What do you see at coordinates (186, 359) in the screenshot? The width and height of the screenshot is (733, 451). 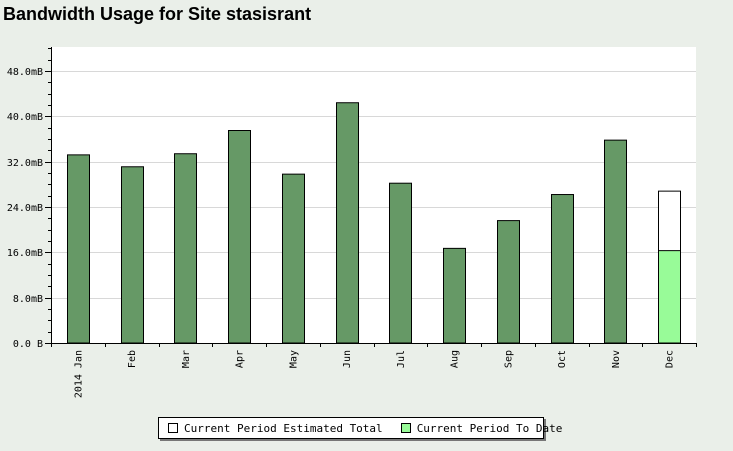 I see `x-tick-label: Mar` at bounding box center [186, 359].